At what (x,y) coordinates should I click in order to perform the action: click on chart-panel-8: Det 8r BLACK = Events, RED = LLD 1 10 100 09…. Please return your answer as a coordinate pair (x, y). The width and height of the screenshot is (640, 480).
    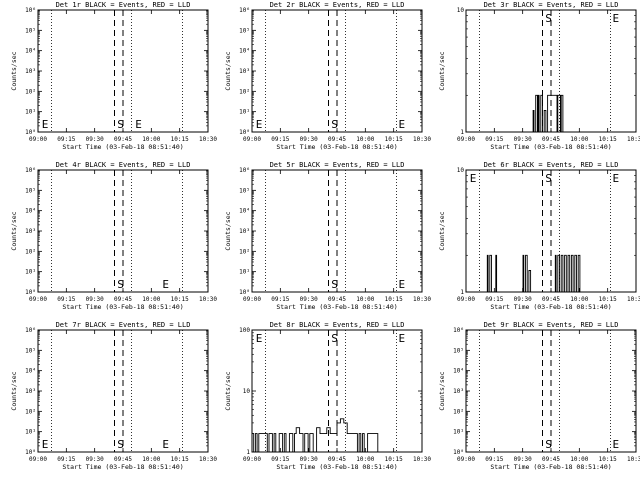
    Looking at the image, I should click on (327, 396).